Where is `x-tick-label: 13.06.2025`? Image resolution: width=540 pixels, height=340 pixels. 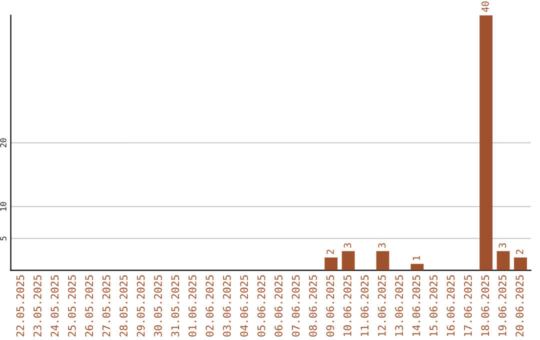
x-tick-label: 13.06.2025 is located at coordinates (399, 305).